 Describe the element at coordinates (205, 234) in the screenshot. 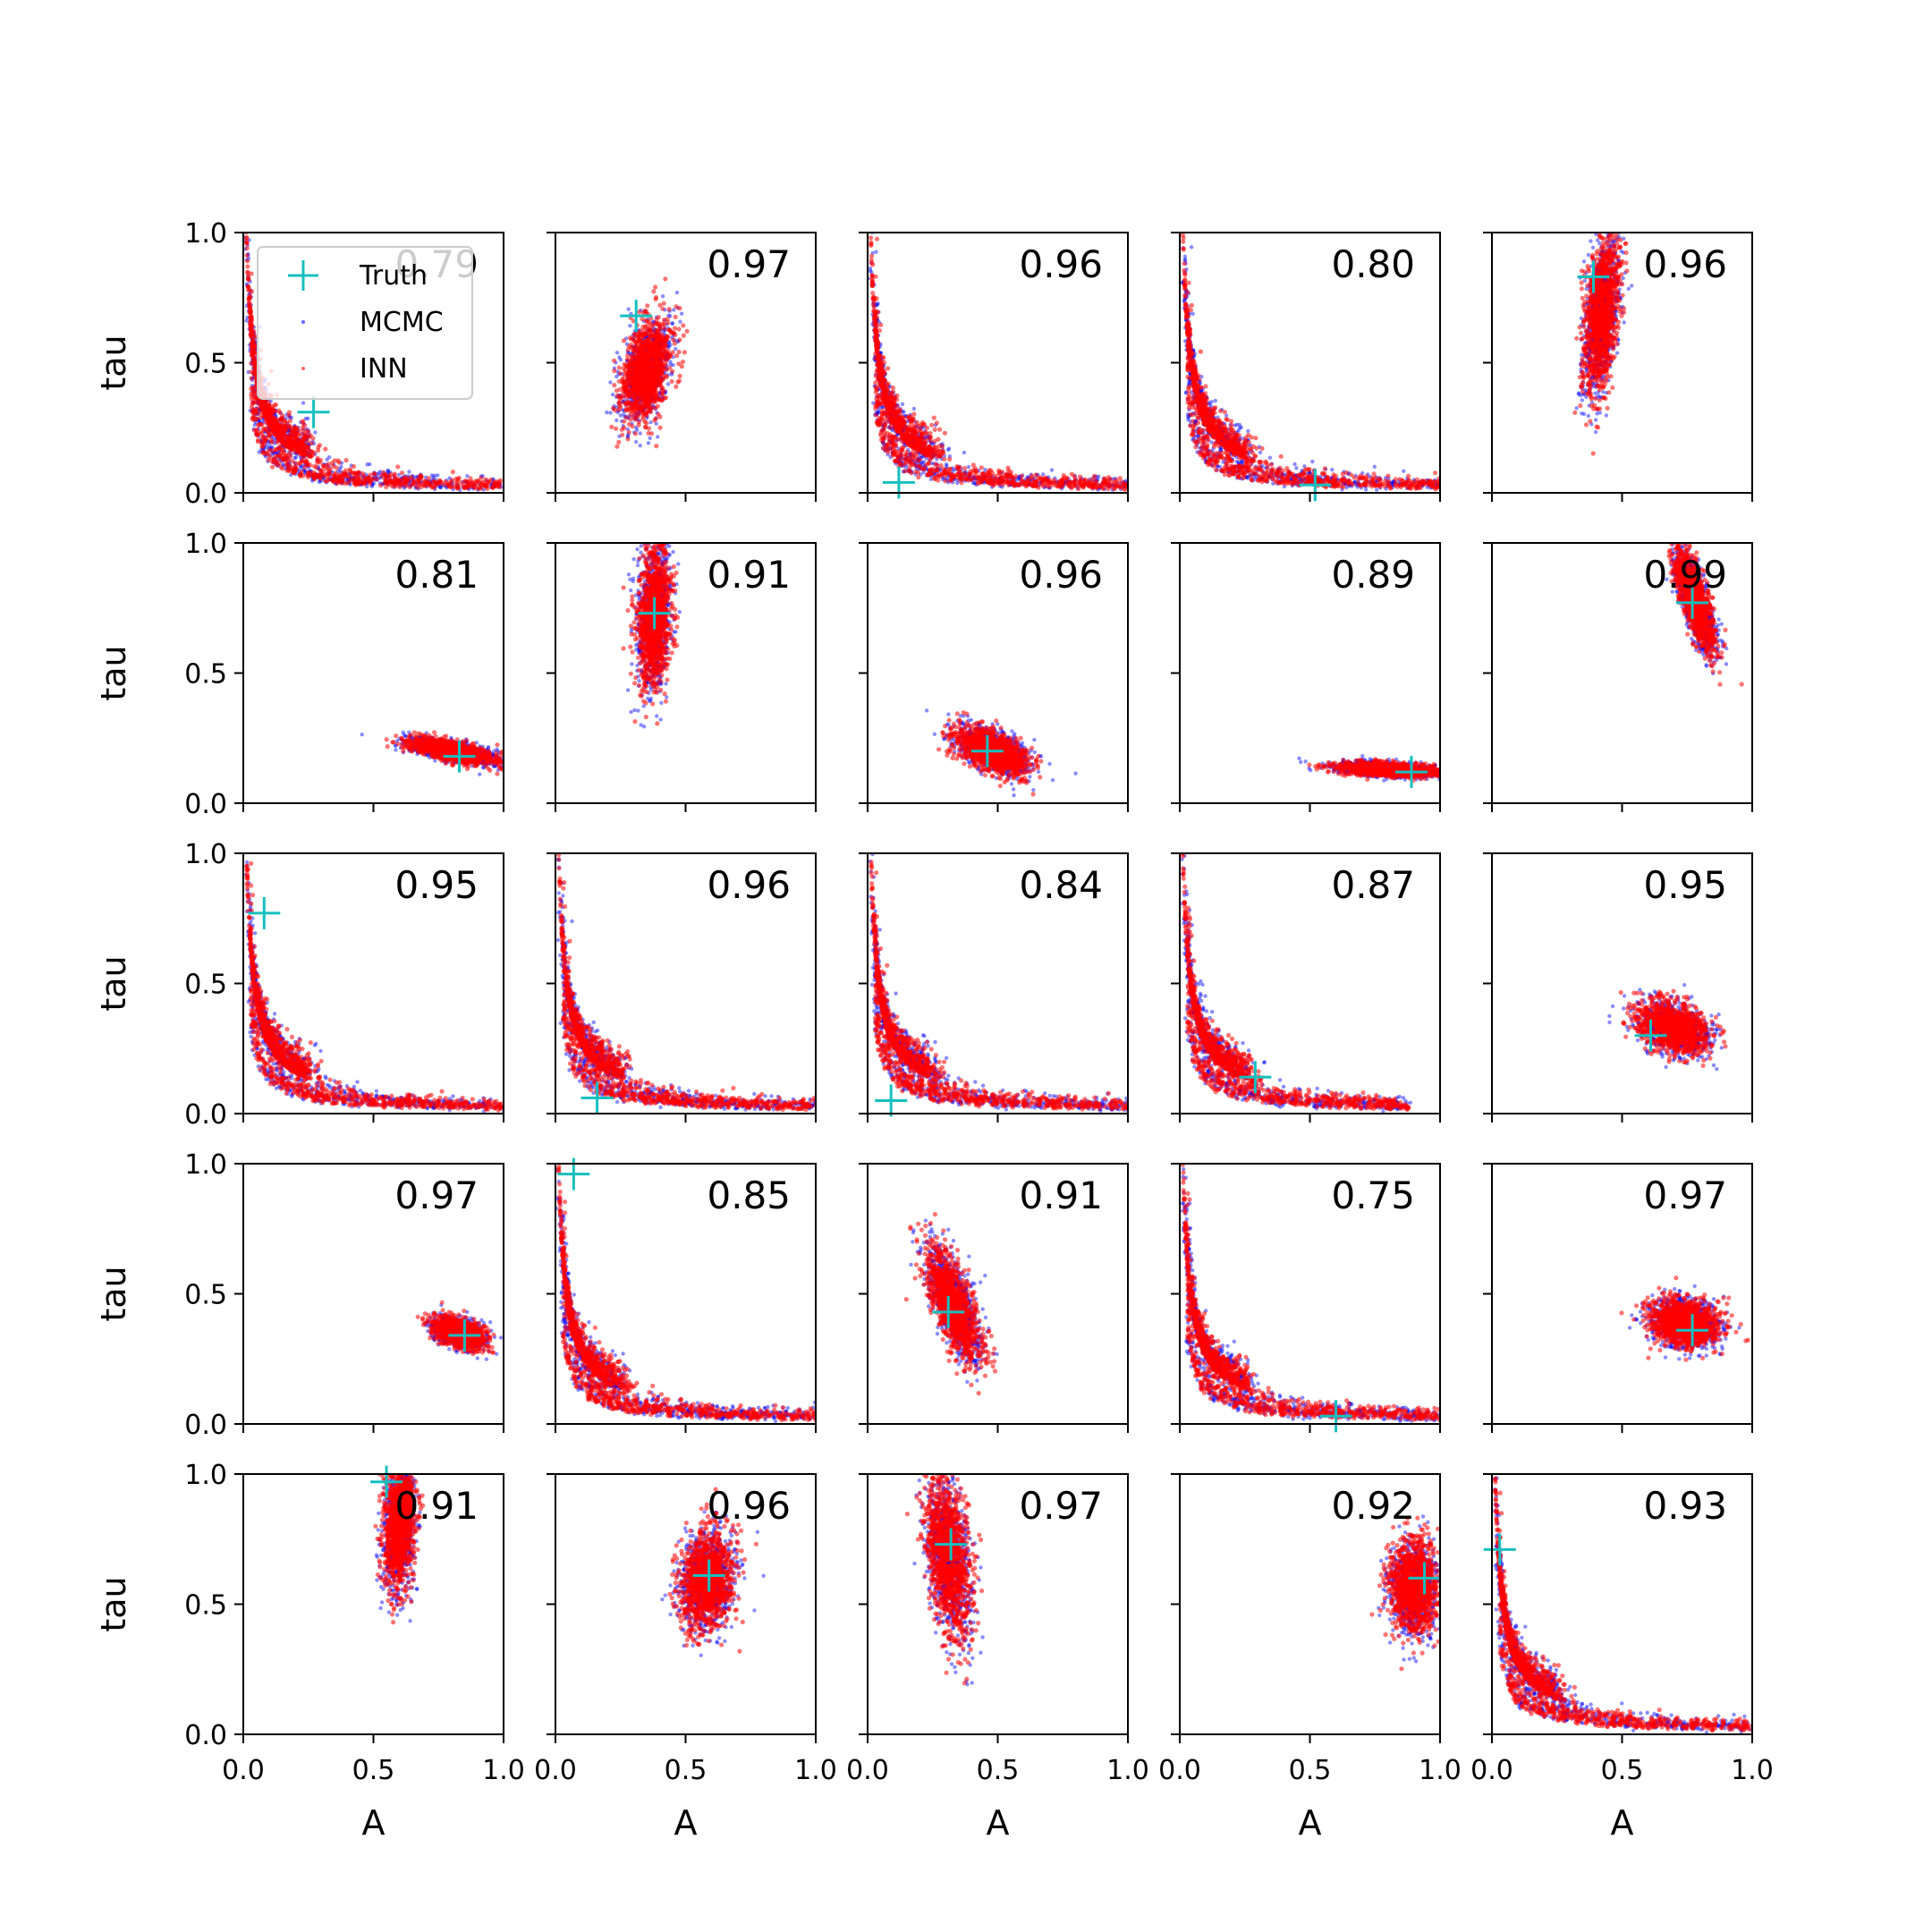

I see `y-tick-label: 1.0` at that location.